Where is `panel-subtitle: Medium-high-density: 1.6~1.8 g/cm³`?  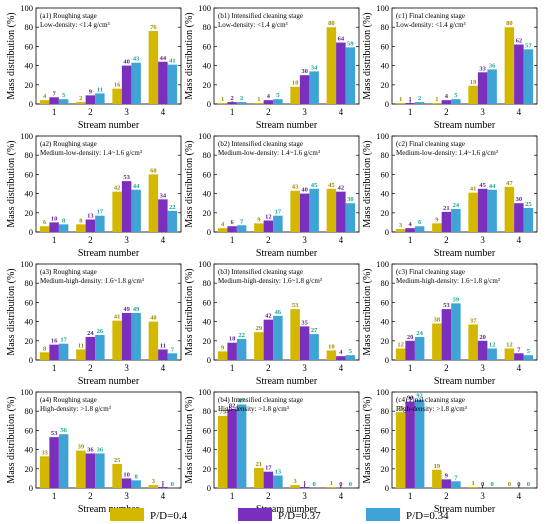 panel-subtitle: Medium-high-density: 1.6~1.8 g/cm³ is located at coordinates (448, 281).